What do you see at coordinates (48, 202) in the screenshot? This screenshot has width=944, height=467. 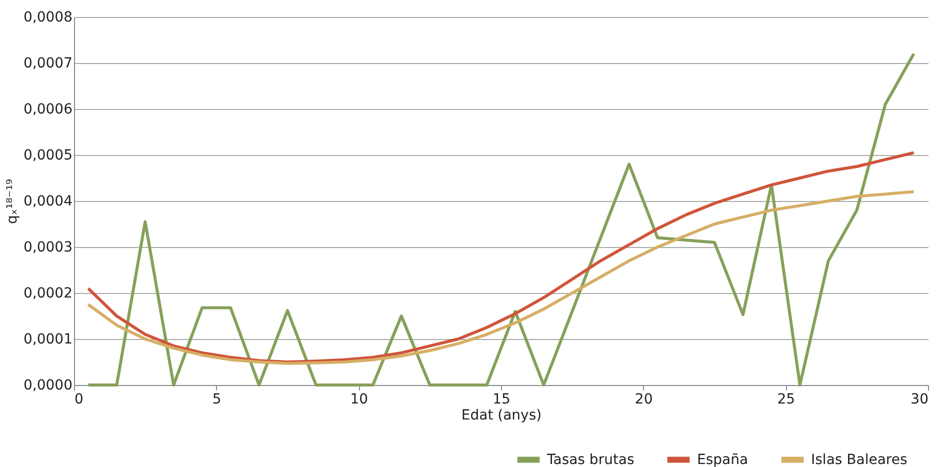 I see `y-tick-label: 0,0004` at bounding box center [48, 202].